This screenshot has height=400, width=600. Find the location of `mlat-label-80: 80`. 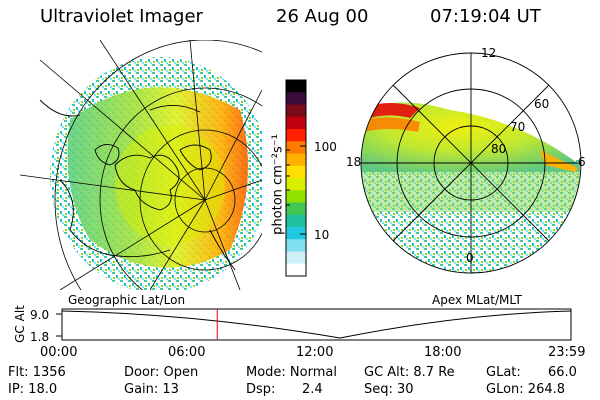

mlat-label-80: 80 is located at coordinates (499, 149).